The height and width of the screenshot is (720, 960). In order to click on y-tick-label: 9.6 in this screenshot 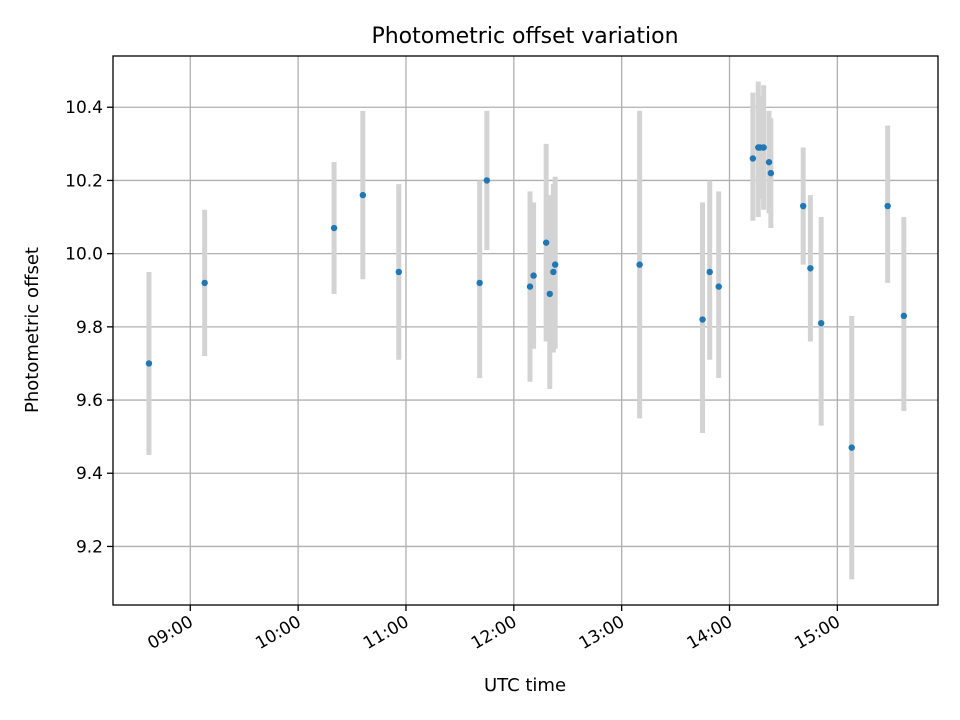, I will do `click(89, 401)`.